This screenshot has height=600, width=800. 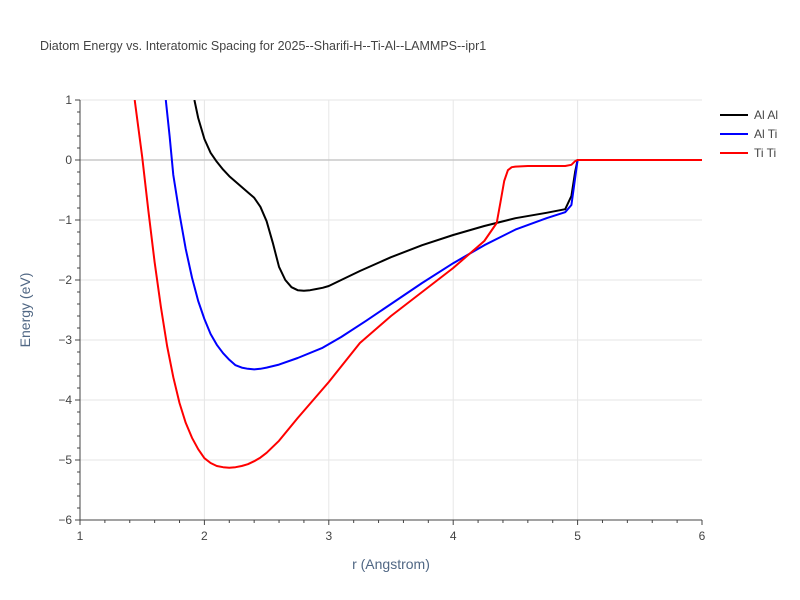 I want to click on x-axis-title: r (Angstrom), so click(x=391, y=564).